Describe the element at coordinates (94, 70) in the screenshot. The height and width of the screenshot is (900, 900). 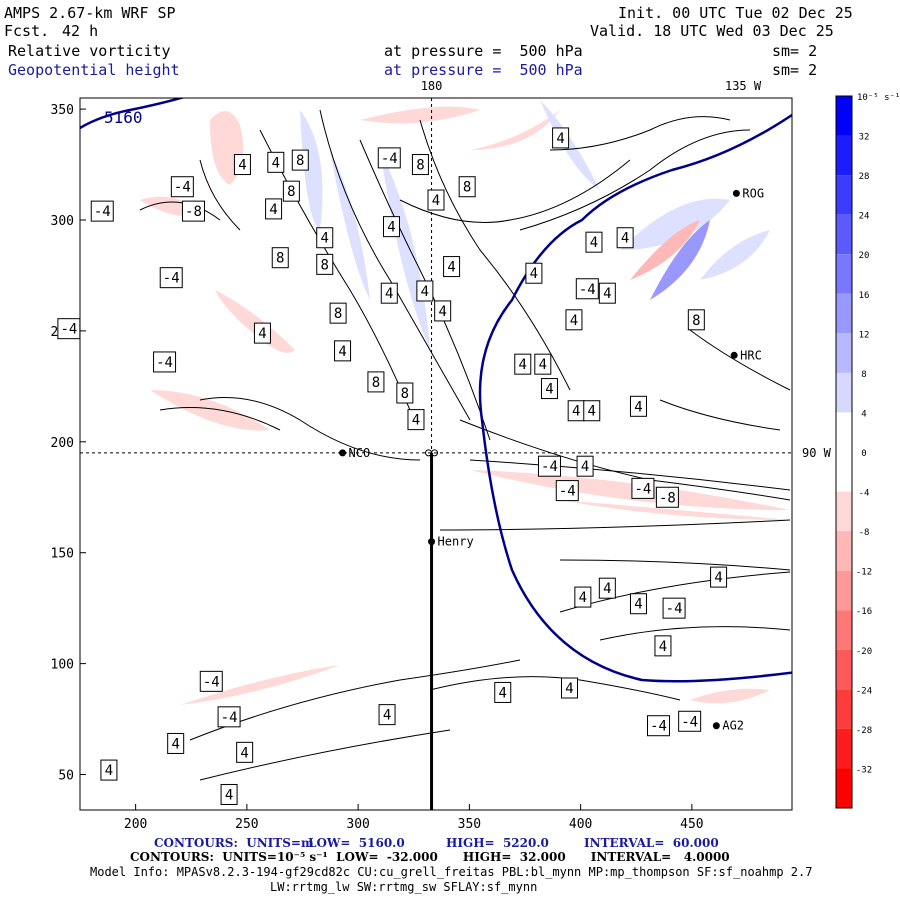
I see `field2-name: Geopotential height` at that location.